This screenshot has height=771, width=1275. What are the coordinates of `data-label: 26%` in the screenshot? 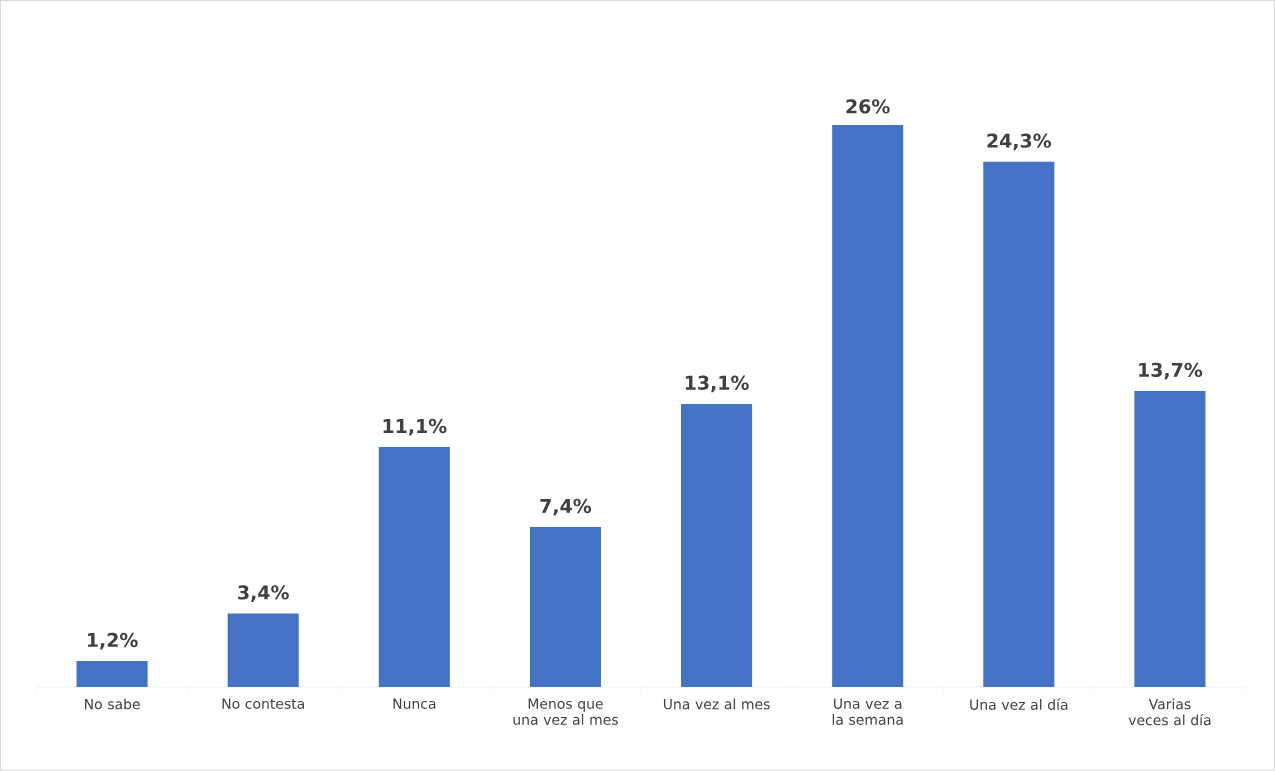 It's located at (868, 106).